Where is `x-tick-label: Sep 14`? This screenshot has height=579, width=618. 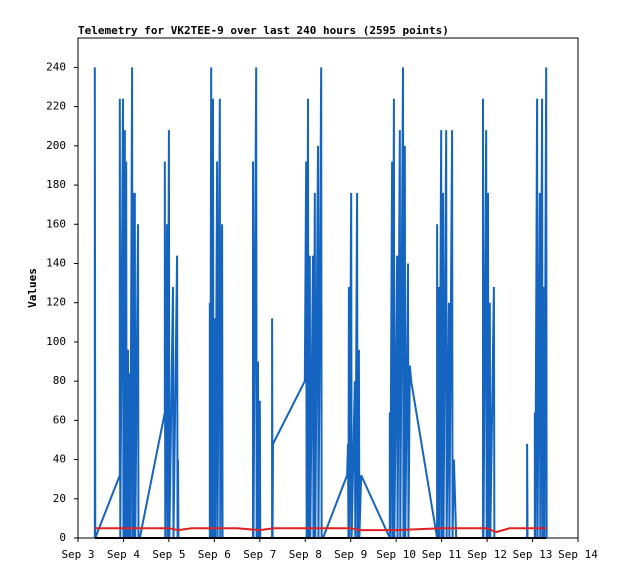 x-tick-label: Sep 14 is located at coordinates (578, 554).